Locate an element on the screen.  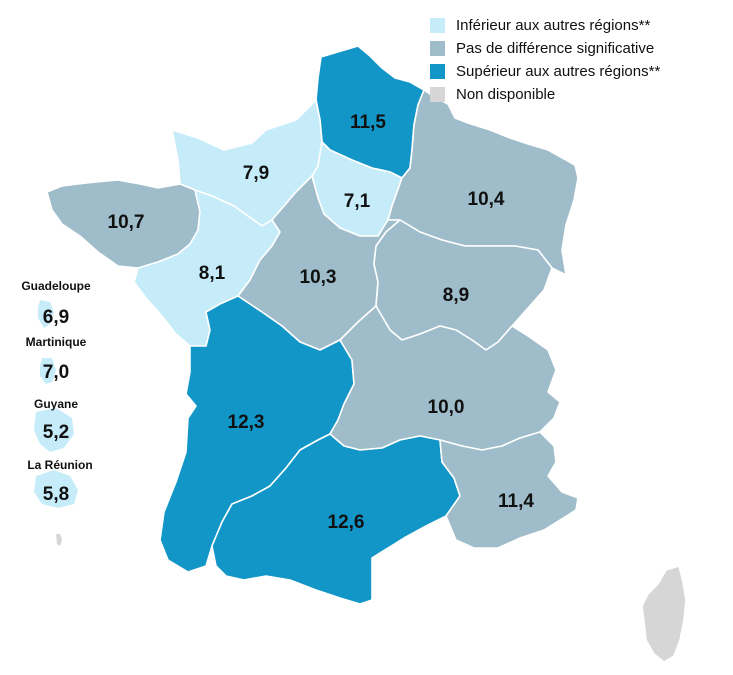
legend-label-inferior: Inférieur aux autres régions** is located at coordinates (553, 25).